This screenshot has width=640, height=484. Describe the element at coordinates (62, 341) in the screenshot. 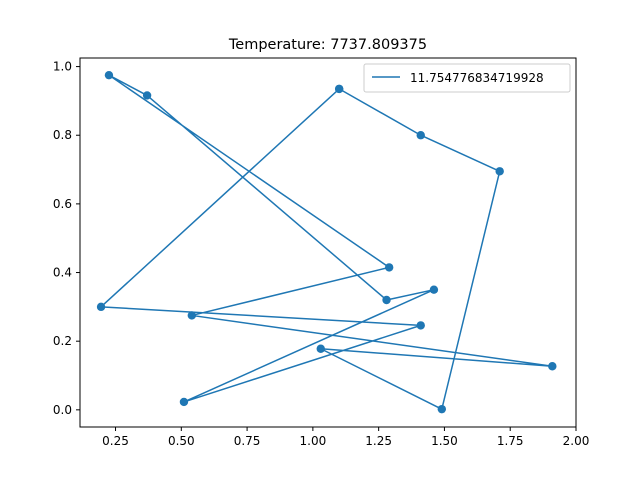

I see `y-tick-label: 0.2` at that location.